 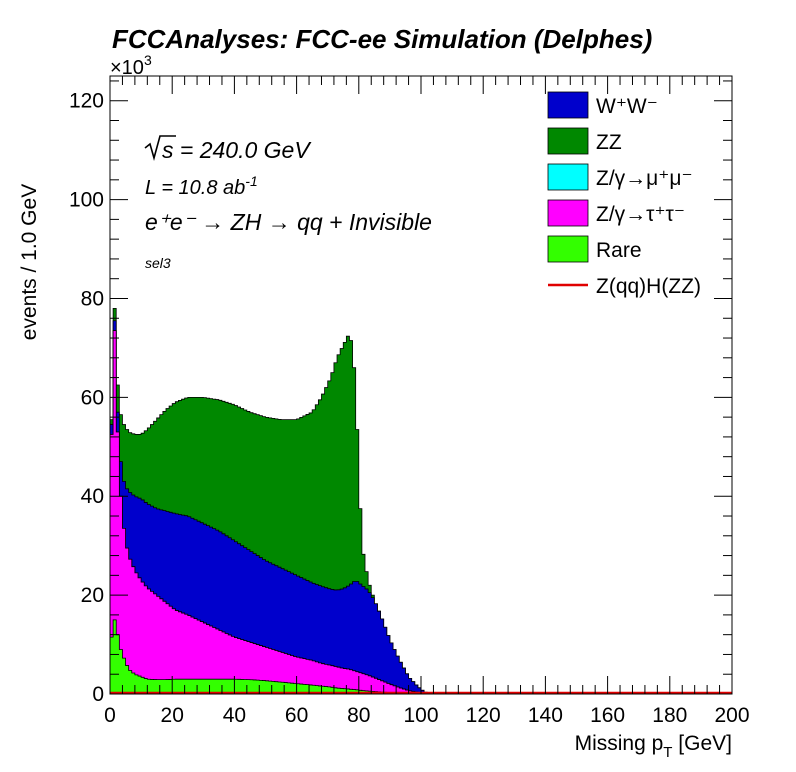 I want to click on x-tick-label: 200, so click(x=731, y=715).